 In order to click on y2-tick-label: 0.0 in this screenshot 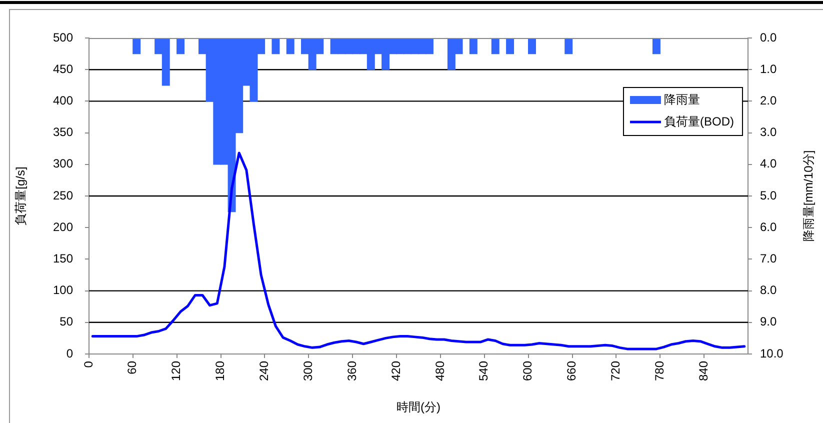, I will do `click(769, 37)`.